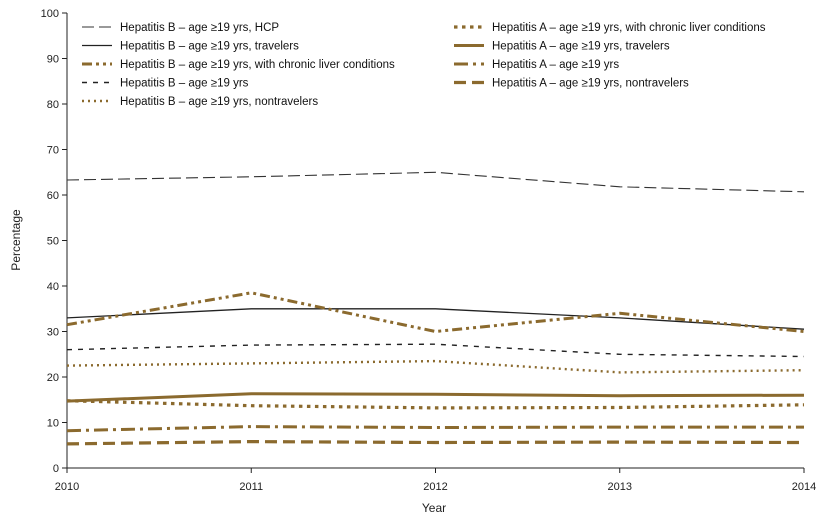 The height and width of the screenshot is (514, 816). What do you see at coordinates (555, 65) in the screenshot?
I see `legend-label-8: Hepatitis A – age ≥19 yrs` at bounding box center [555, 65].